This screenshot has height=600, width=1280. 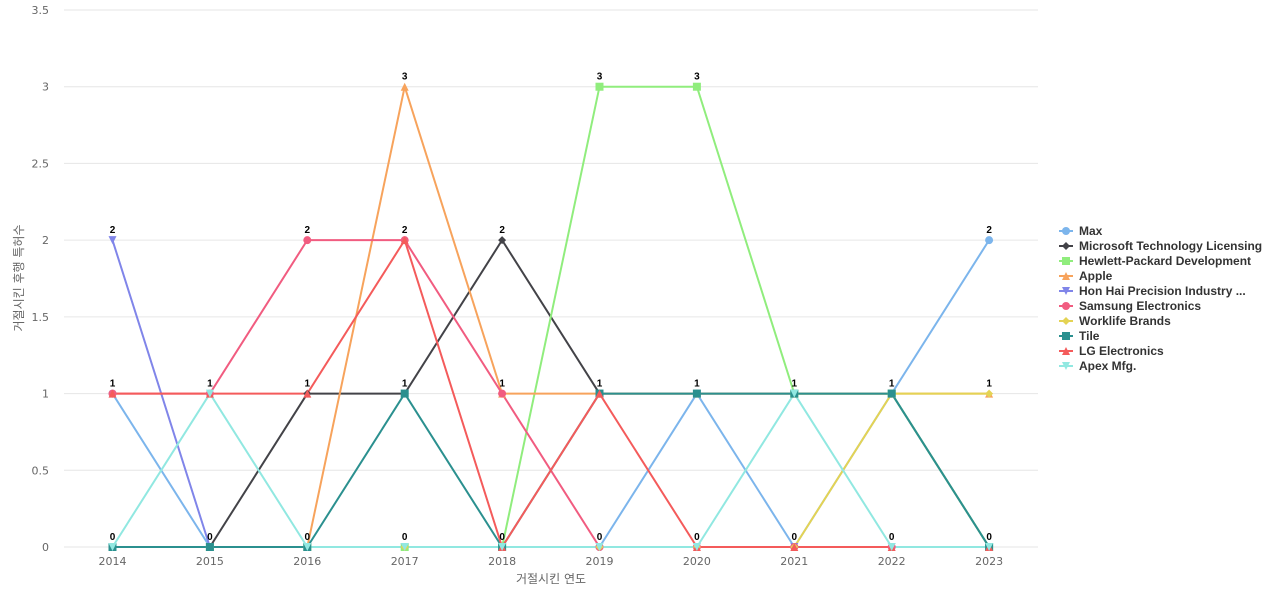 I want to click on y-axis-ticks: 0 0.5 1 1.5 2 2.5 3 3.5, so click(x=41, y=279).